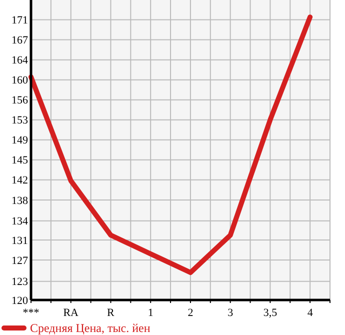 The image size is (345, 335). What do you see at coordinates (20, 222) in the screenshot?
I see `y-tick-label: 134` at bounding box center [20, 222].